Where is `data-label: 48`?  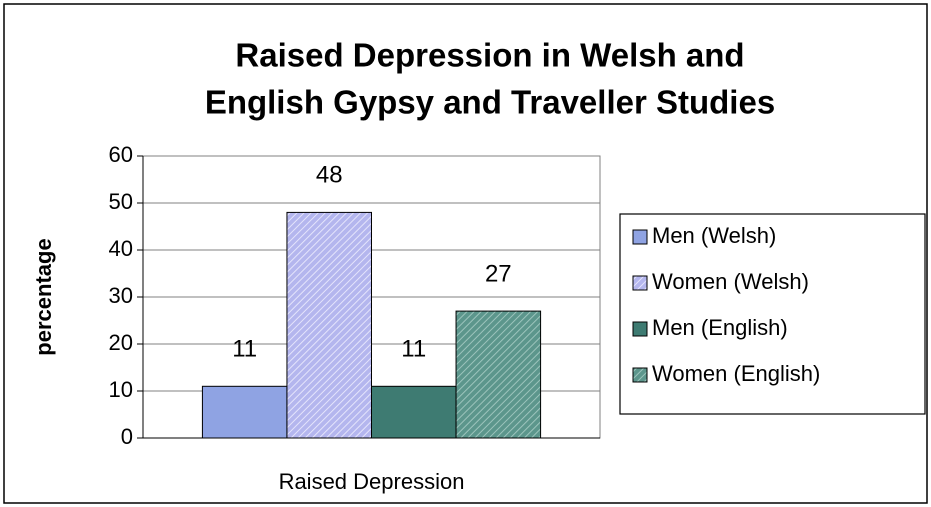
data-label: 48 is located at coordinates (329, 175).